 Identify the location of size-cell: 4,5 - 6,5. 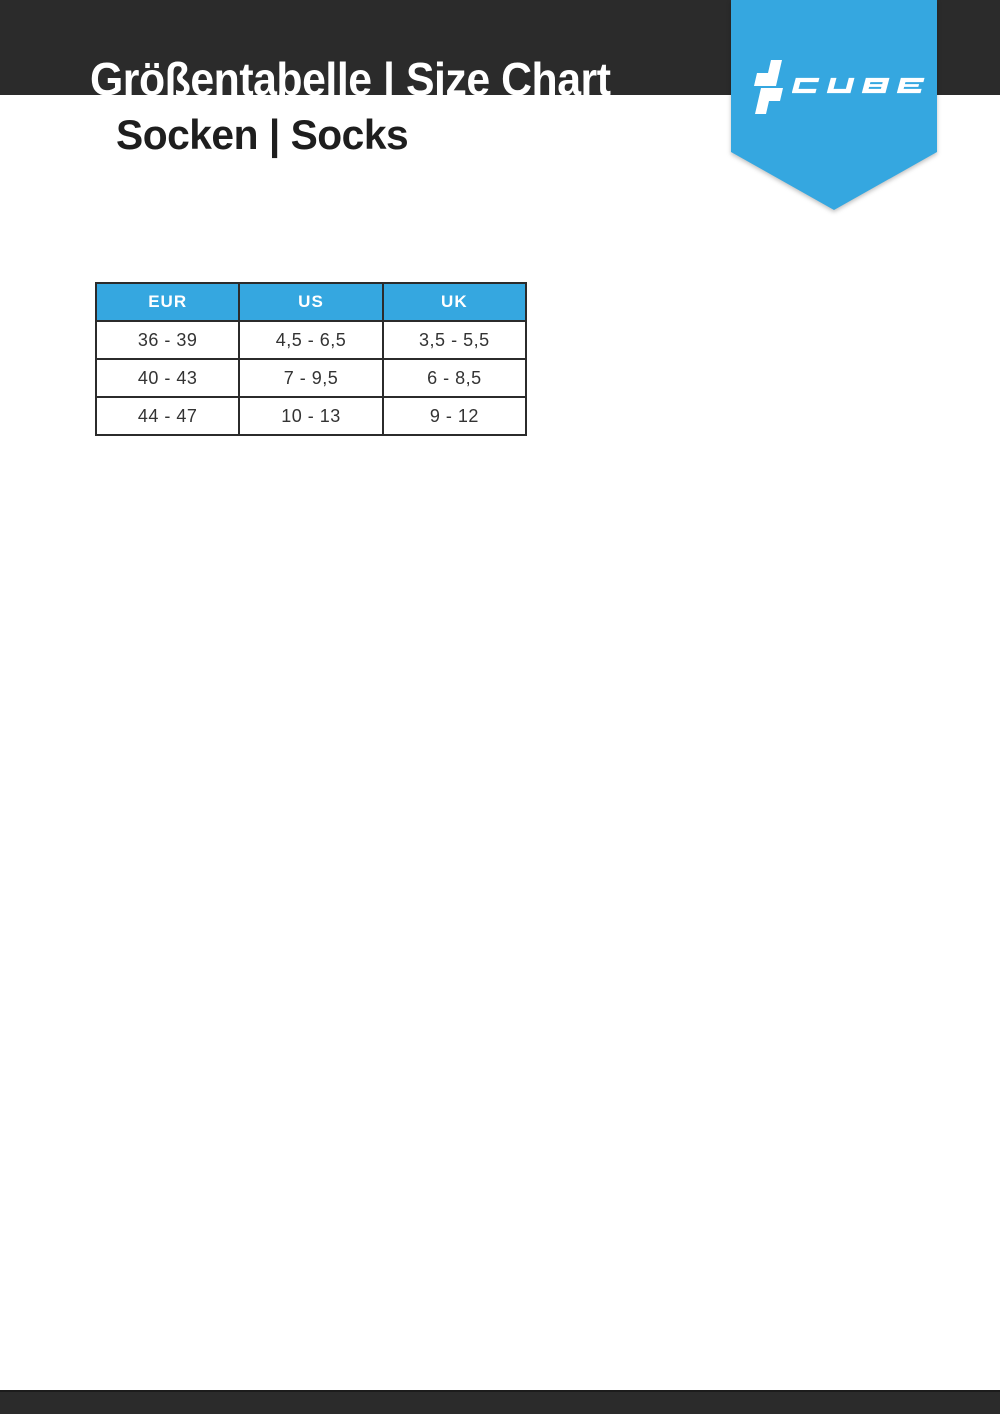
(311, 340).